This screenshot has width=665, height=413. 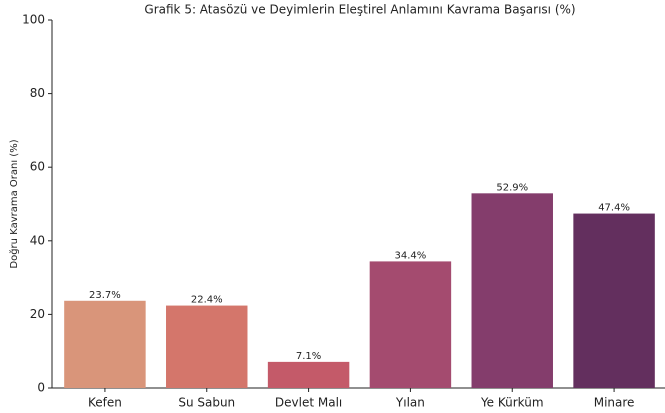 What do you see at coordinates (33, 20) in the screenshot?
I see `y-tick-label: 100` at bounding box center [33, 20].